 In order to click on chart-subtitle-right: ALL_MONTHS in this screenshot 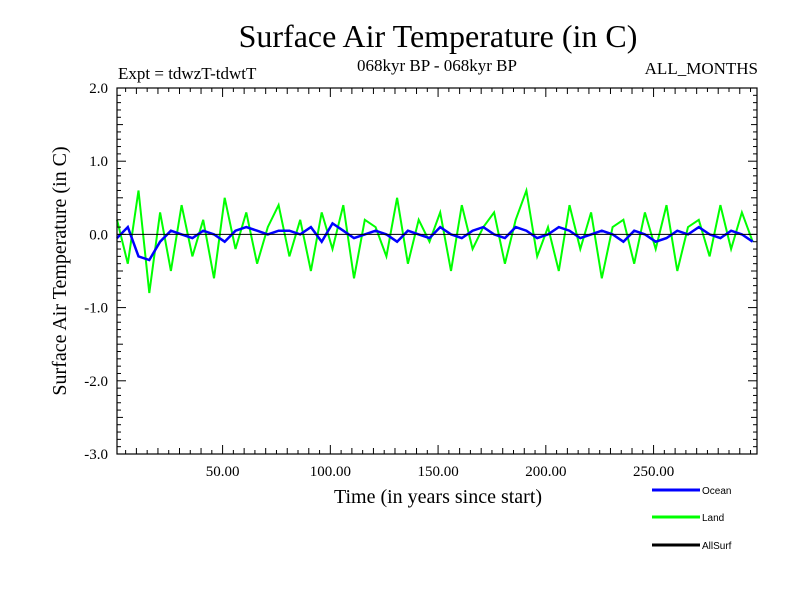, I will do `click(701, 68)`.